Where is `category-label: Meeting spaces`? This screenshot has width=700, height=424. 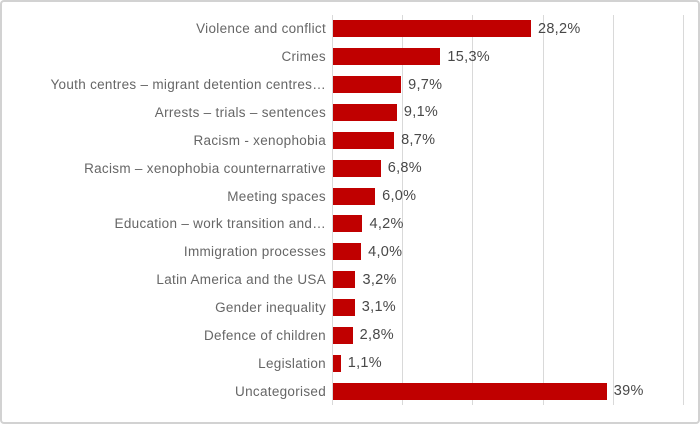
category-label: Meeting spaces is located at coordinates (276, 196).